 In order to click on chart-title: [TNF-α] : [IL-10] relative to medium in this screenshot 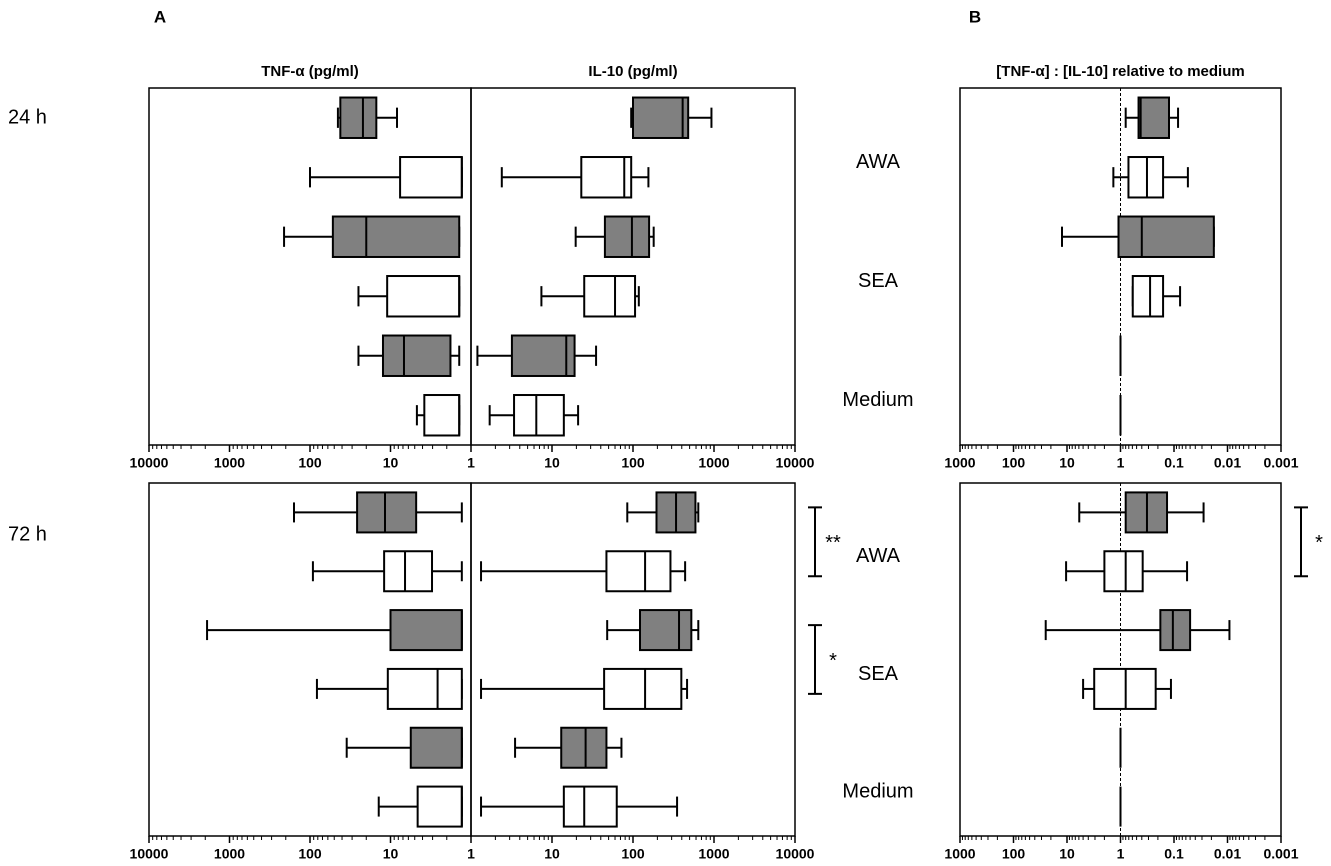, I will do `click(1120, 71)`.